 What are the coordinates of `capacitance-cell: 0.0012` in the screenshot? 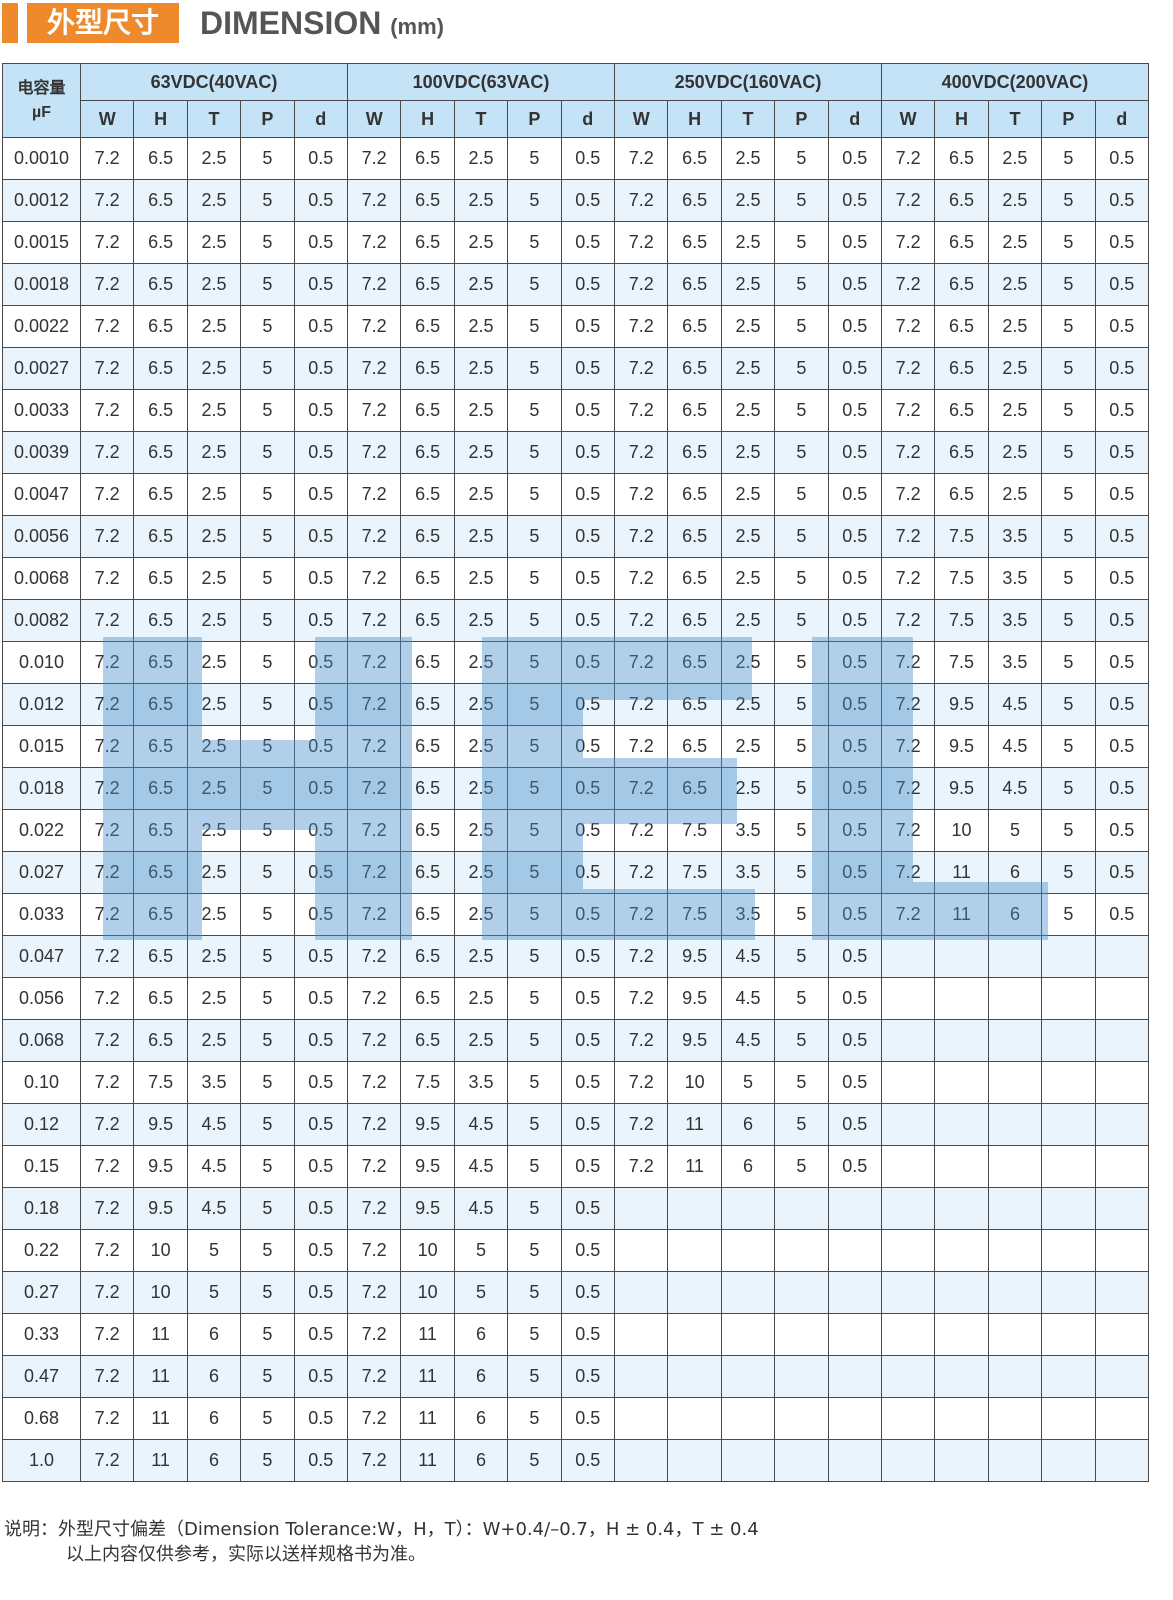 It's located at (41, 200).